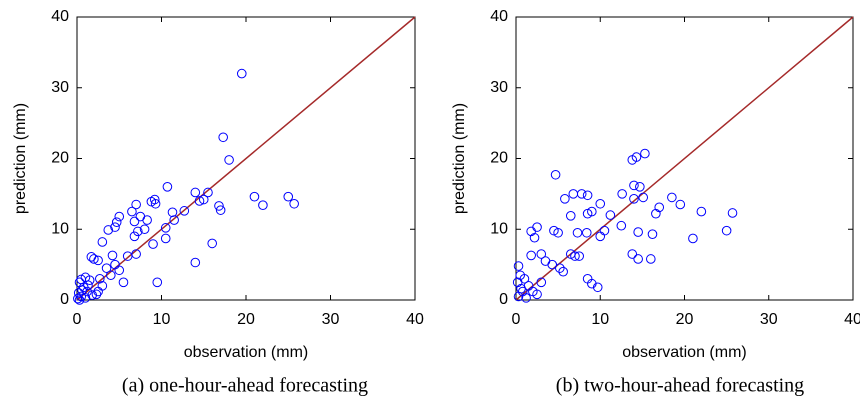 Image resolution: width=860 pixels, height=407 pixels. Describe the element at coordinates (415, 319) in the screenshot. I see `x-tick-label: 40` at that location.